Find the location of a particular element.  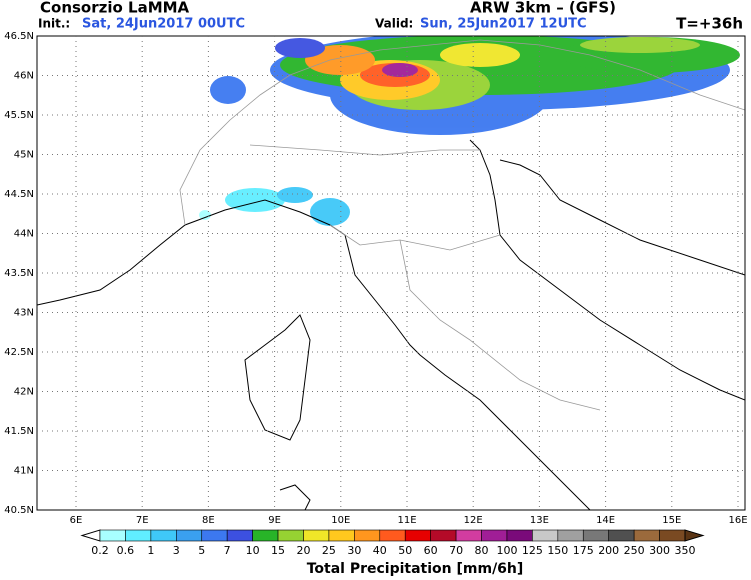

lon-label: 8E is located at coordinates (208, 520).